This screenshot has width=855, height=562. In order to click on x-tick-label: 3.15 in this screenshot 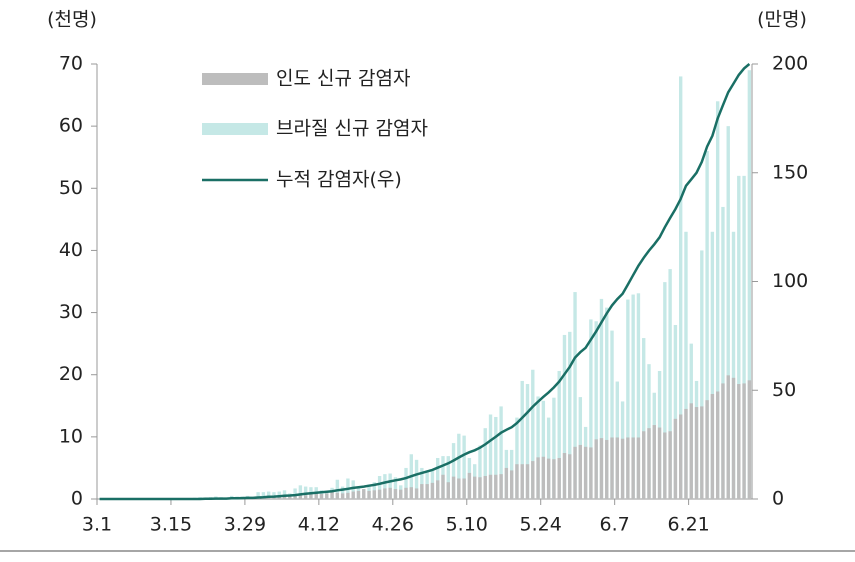, I will do `click(171, 525)`.